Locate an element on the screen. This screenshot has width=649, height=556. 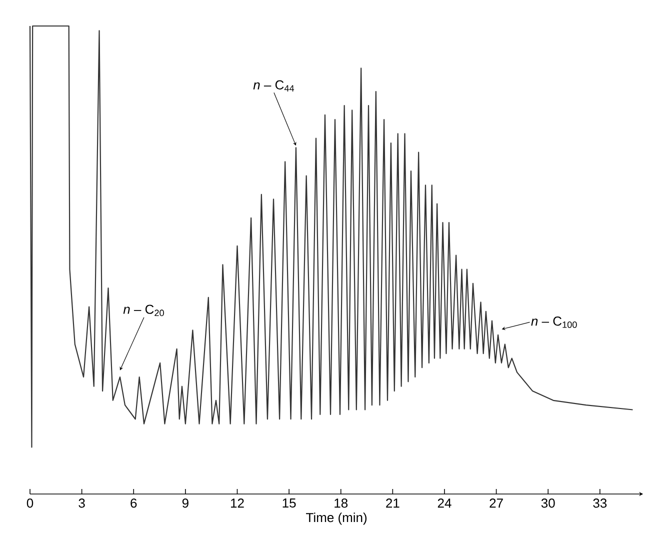
x-tick-label: 21 is located at coordinates (393, 503).